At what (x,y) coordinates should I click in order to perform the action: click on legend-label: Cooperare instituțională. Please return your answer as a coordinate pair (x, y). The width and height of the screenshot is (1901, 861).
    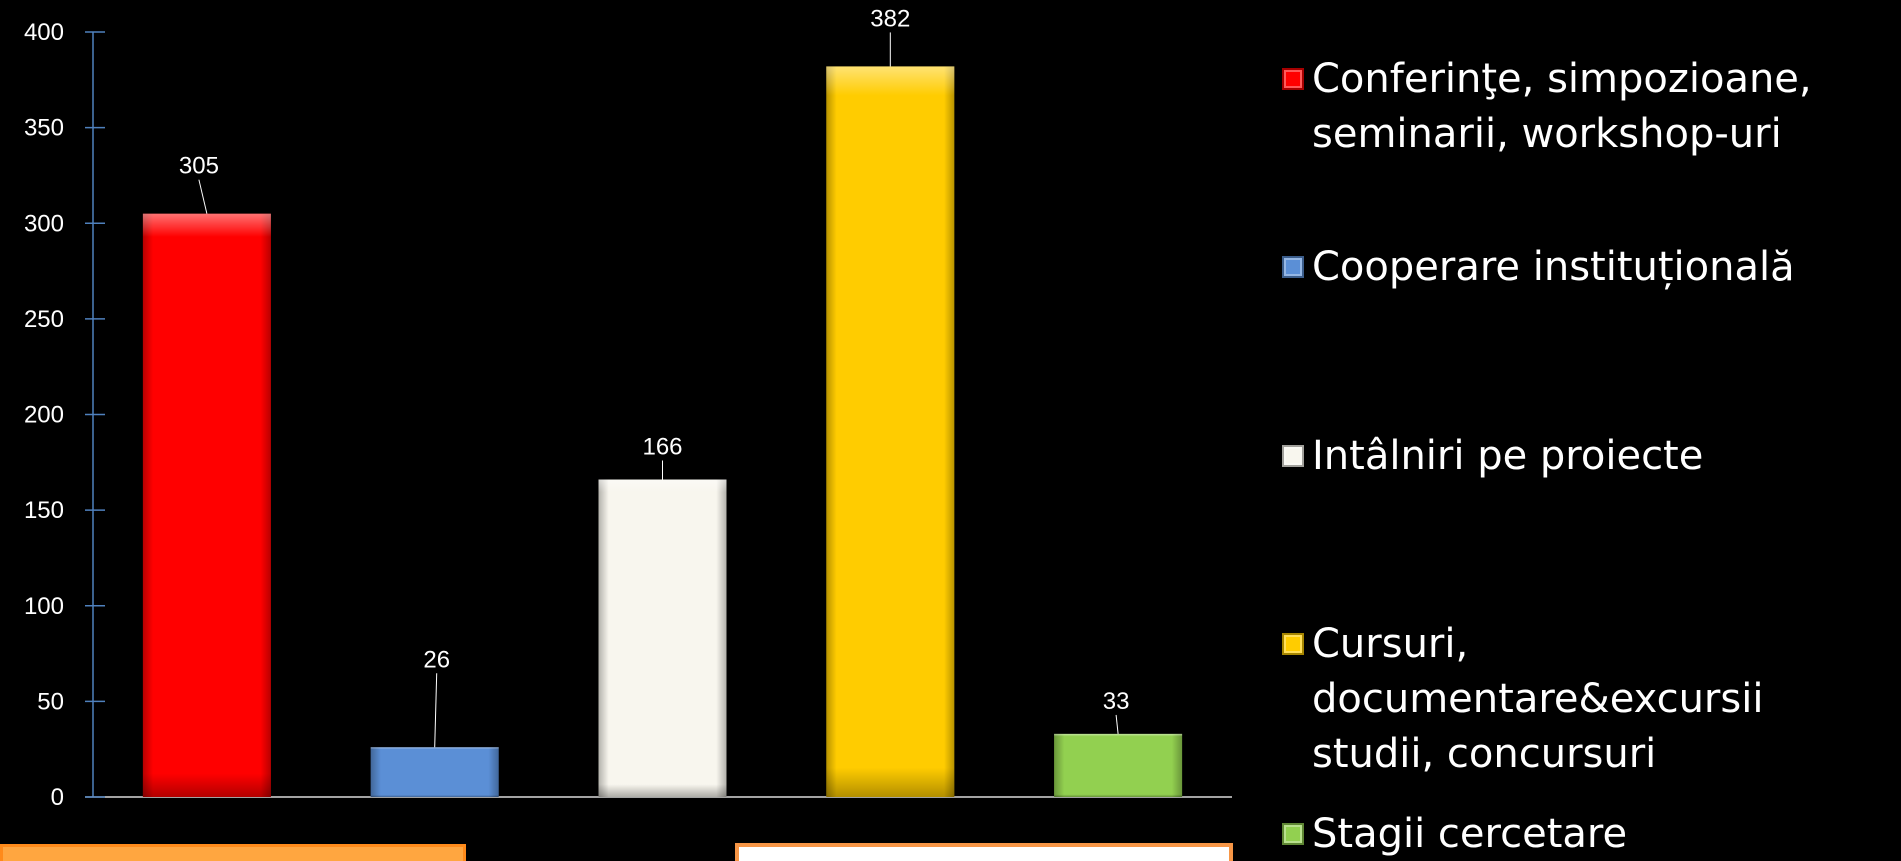
    Looking at the image, I should click on (1553, 267).